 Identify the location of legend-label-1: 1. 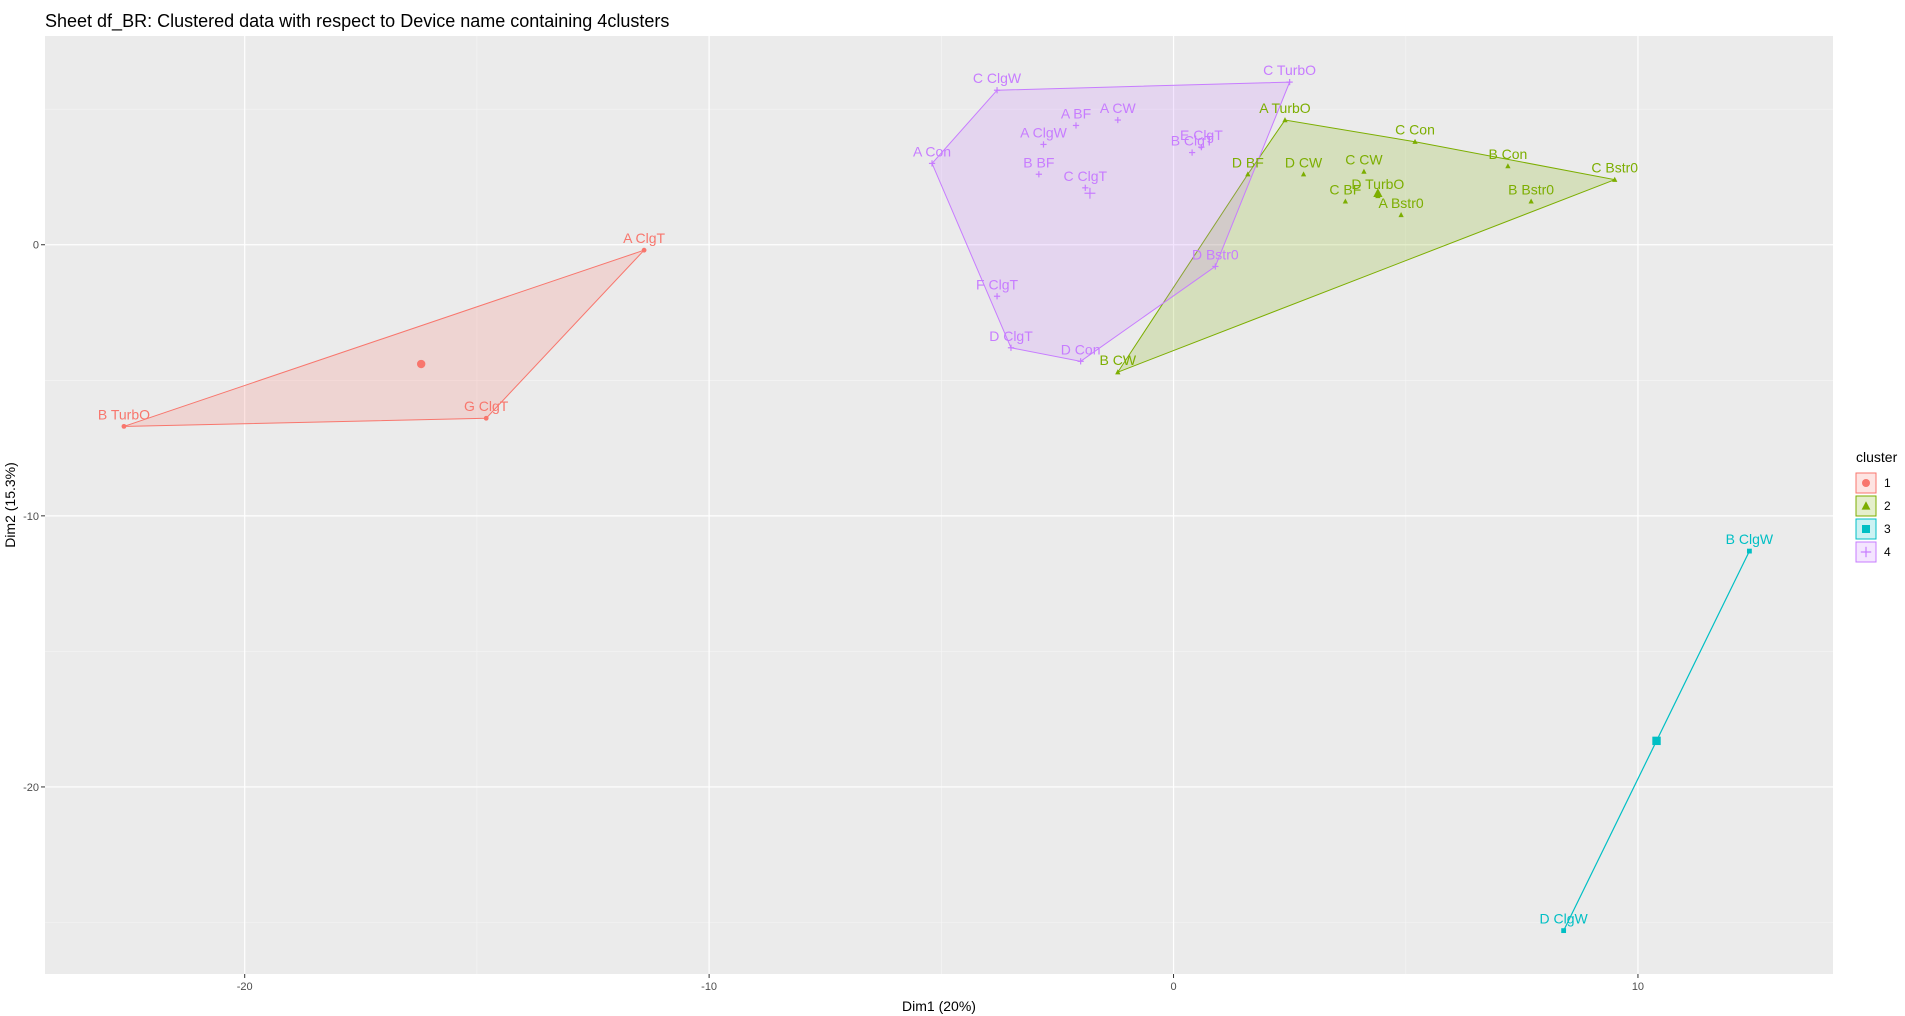
(1887, 483).